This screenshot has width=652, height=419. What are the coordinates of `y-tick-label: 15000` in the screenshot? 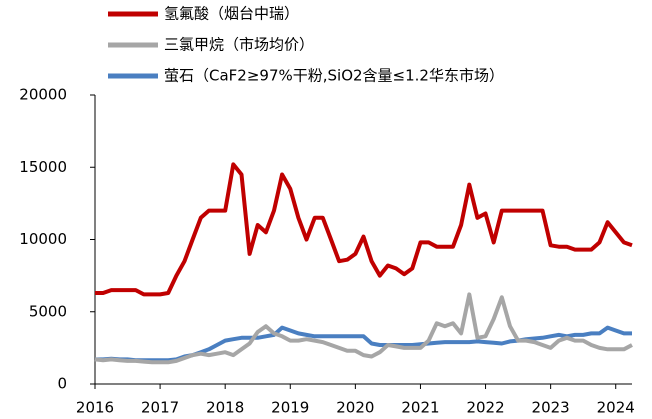 It's located at (43, 167).